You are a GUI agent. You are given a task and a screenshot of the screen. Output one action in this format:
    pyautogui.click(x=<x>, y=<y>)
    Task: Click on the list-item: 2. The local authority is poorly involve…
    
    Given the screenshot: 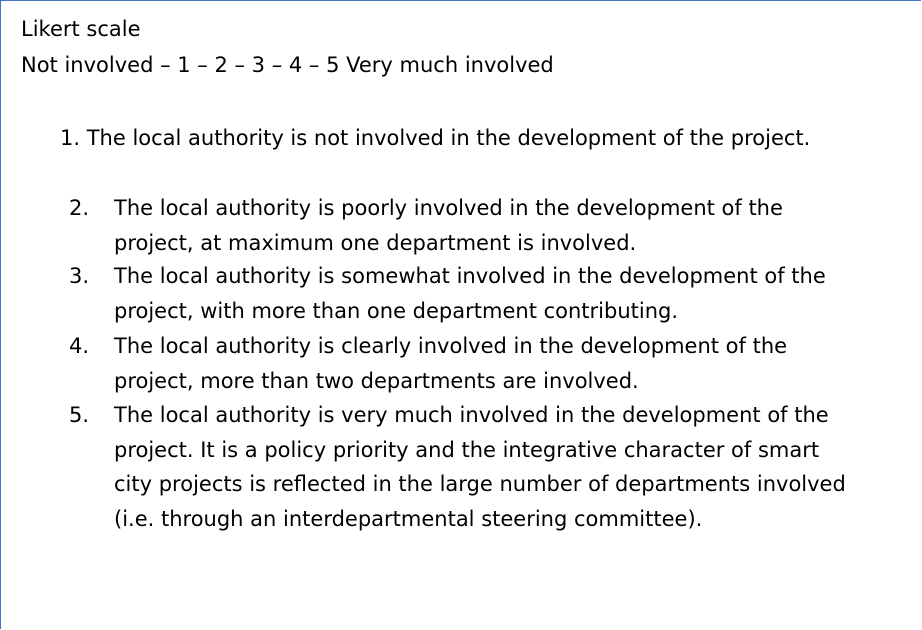 What is the action you would take?
    pyautogui.click(x=464, y=225)
    